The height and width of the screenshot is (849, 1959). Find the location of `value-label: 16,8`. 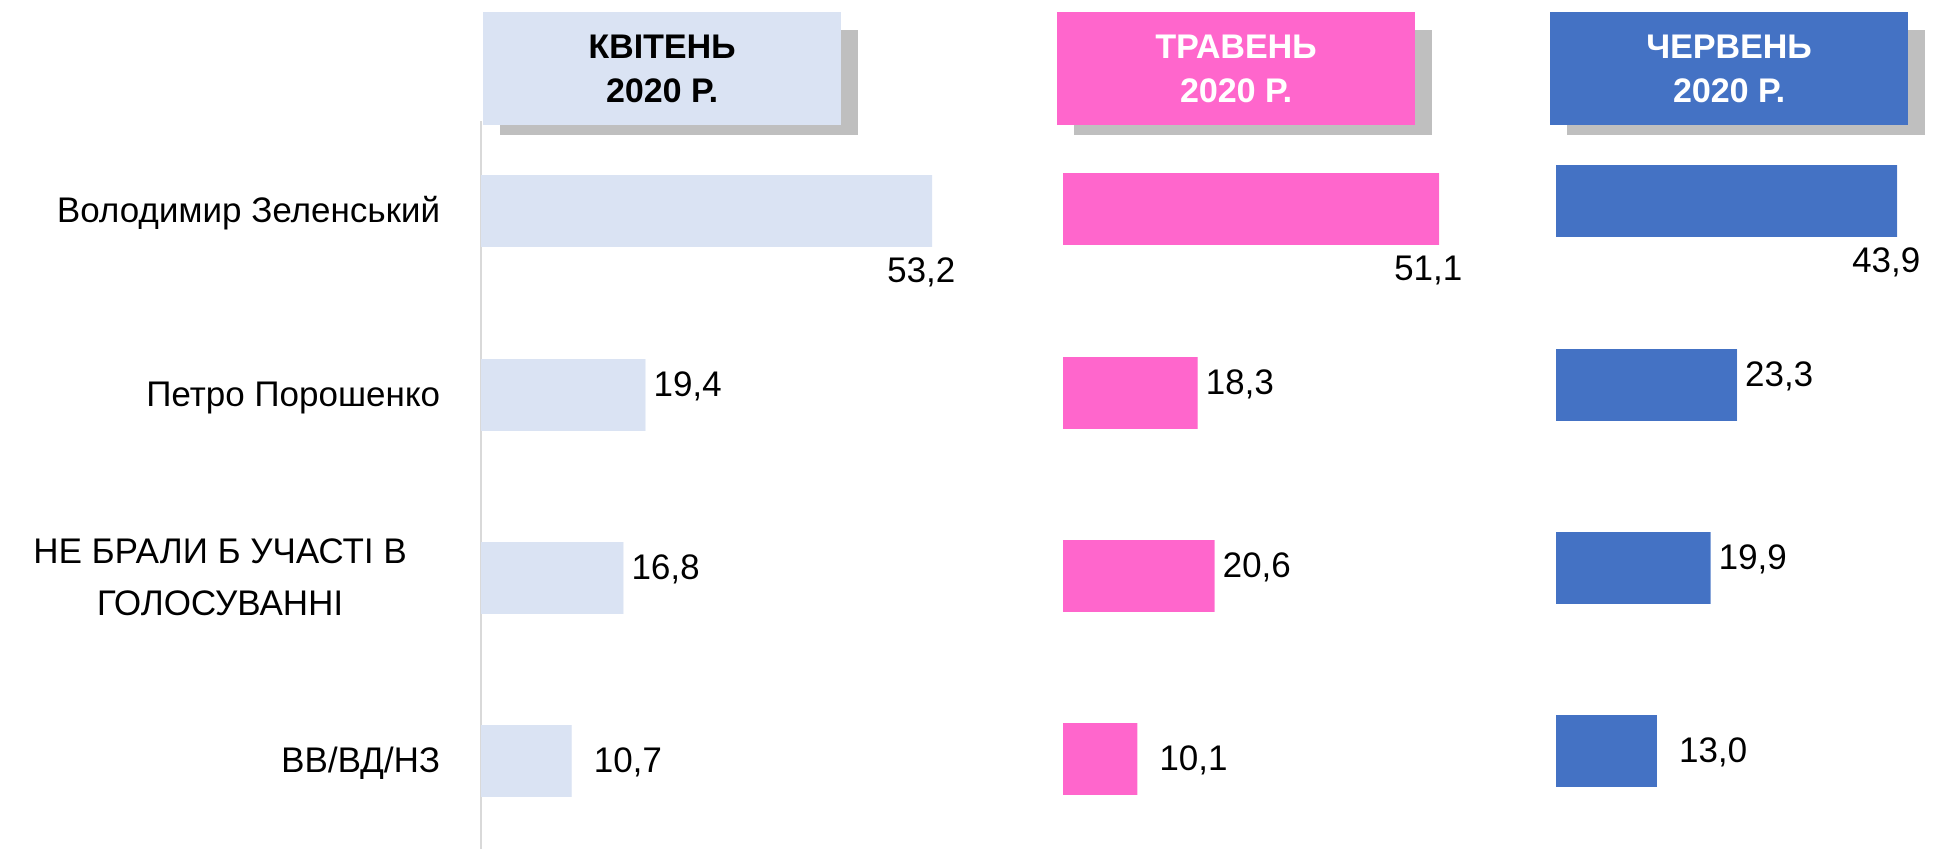

value-label: 16,8 is located at coordinates (665, 567).